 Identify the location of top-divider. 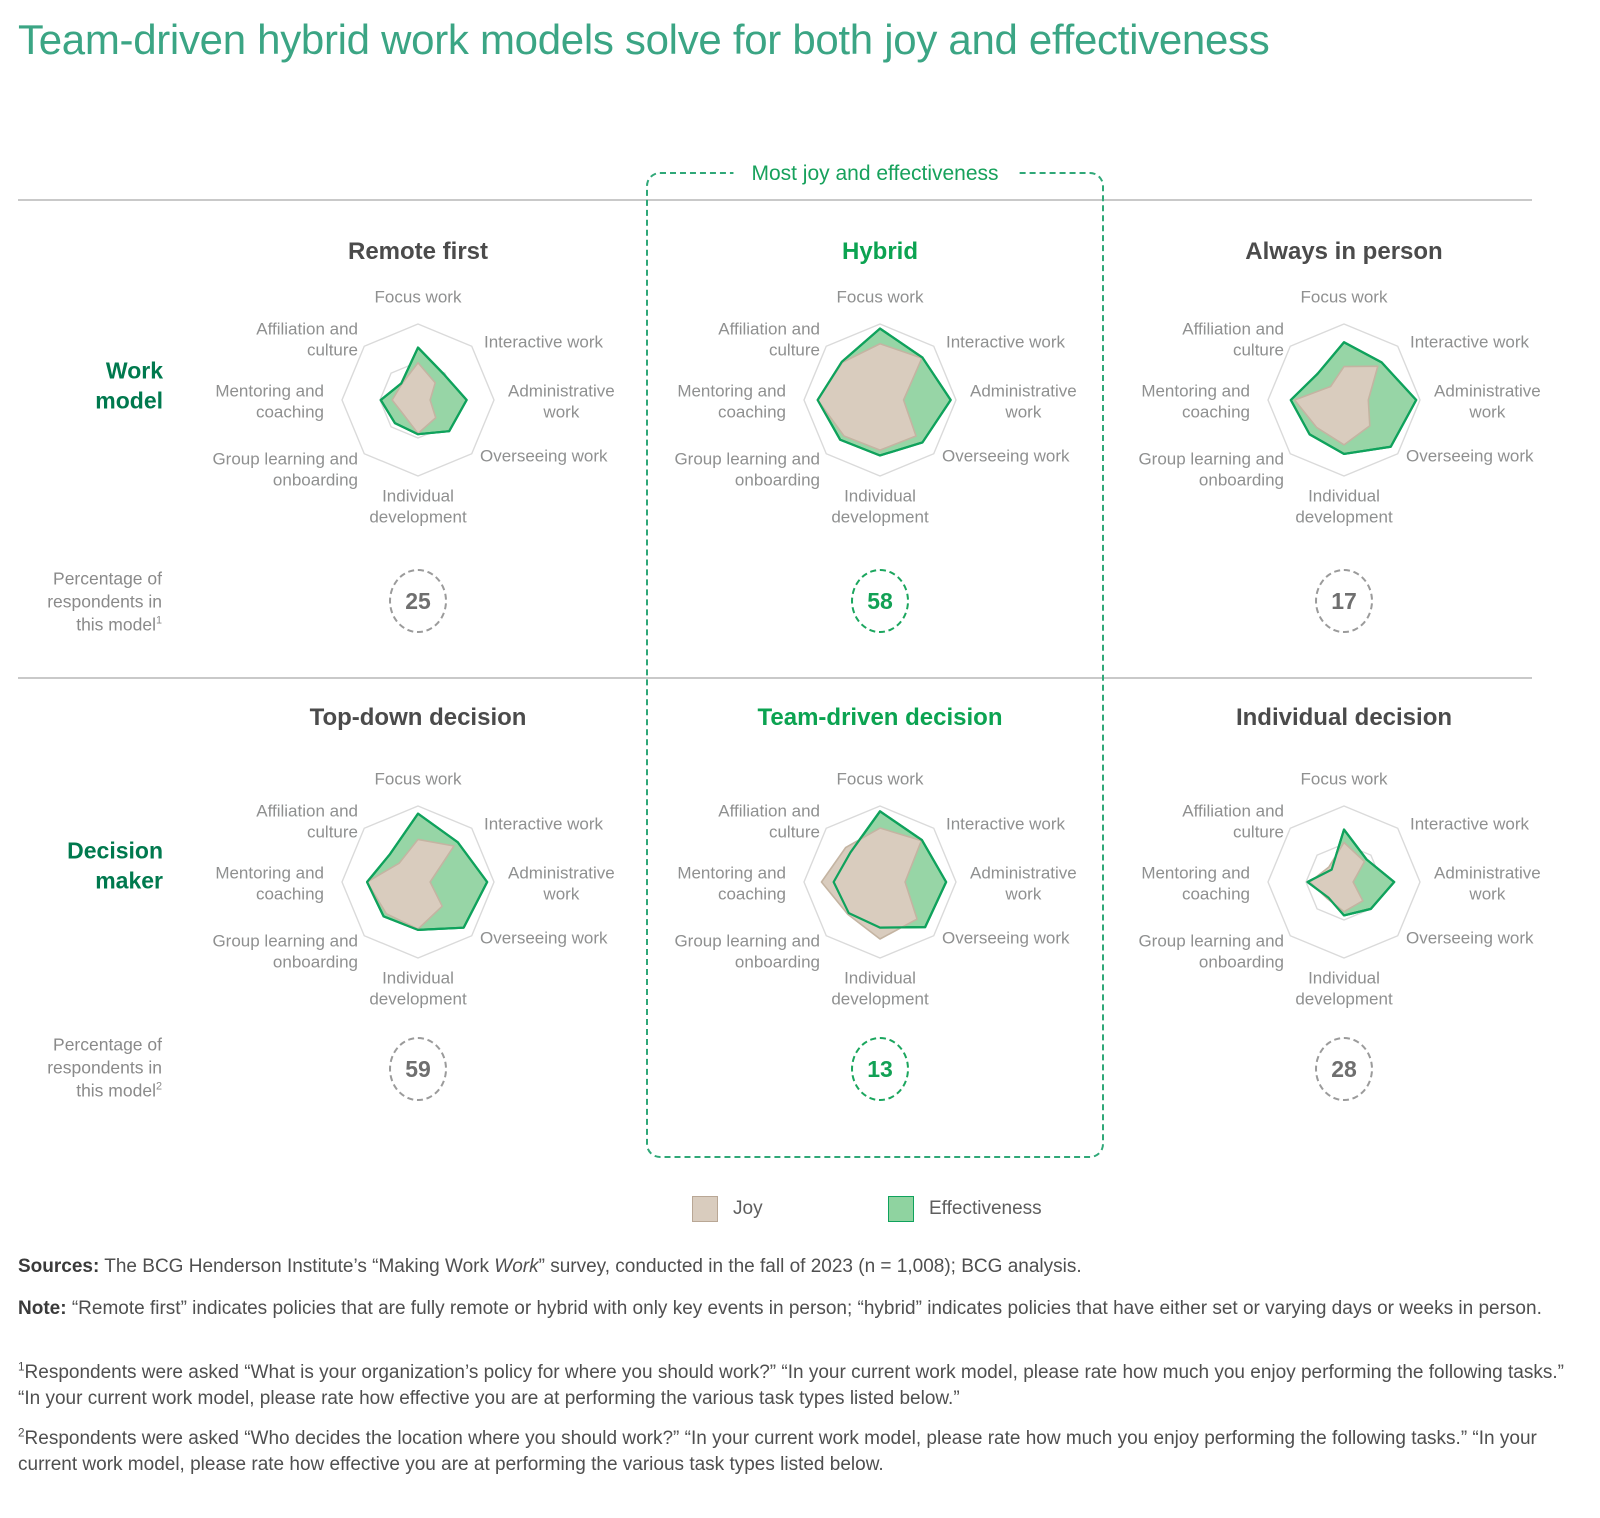
(775, 200).